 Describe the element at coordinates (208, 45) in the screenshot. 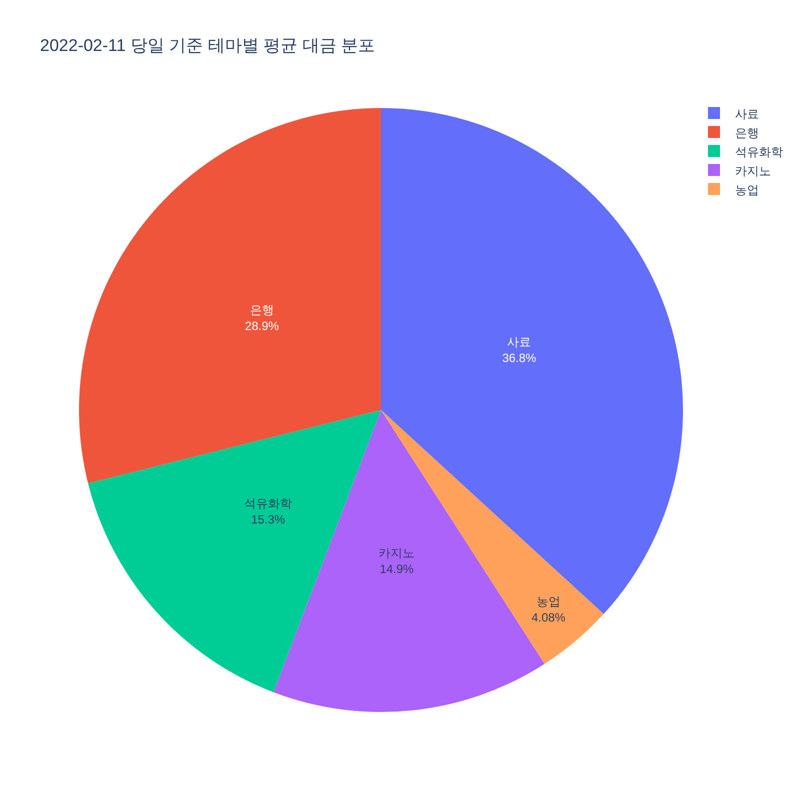

I see `chart-title: 2022-02-11 당일 기준 테마별 평균 대금 분포` at that location.